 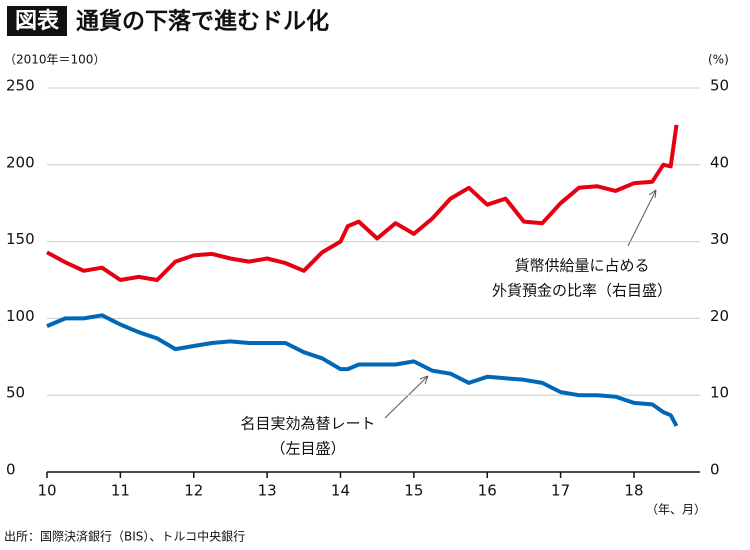 I want to click on x-tick-label: 11, so click(x=120, y=491).